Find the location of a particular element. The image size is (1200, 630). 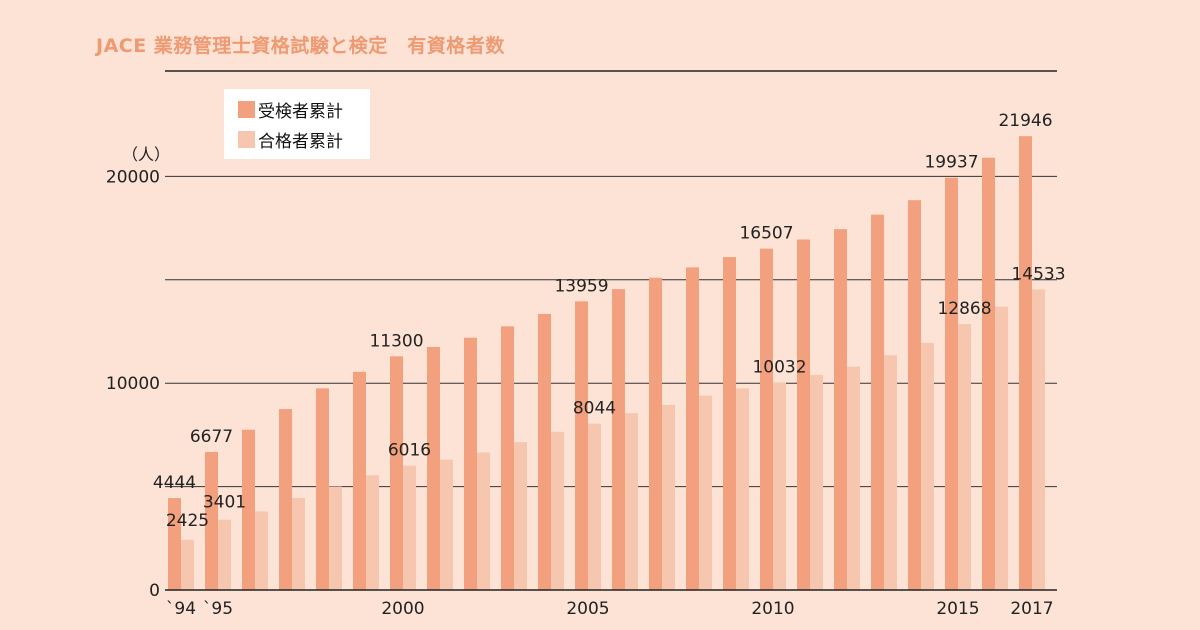

data-label-examinees: 19937 is located at coordinates (951, 163).